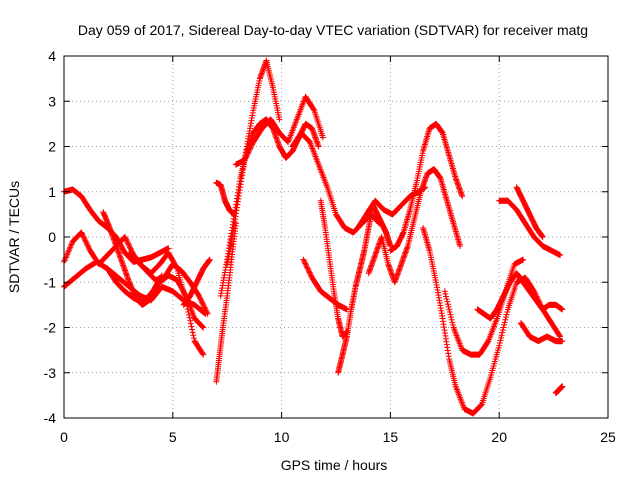  What do you see at coordinates (52, 237) in the screenshot?
I see `y-tick-label: 0` at bounding box center [52, 237].